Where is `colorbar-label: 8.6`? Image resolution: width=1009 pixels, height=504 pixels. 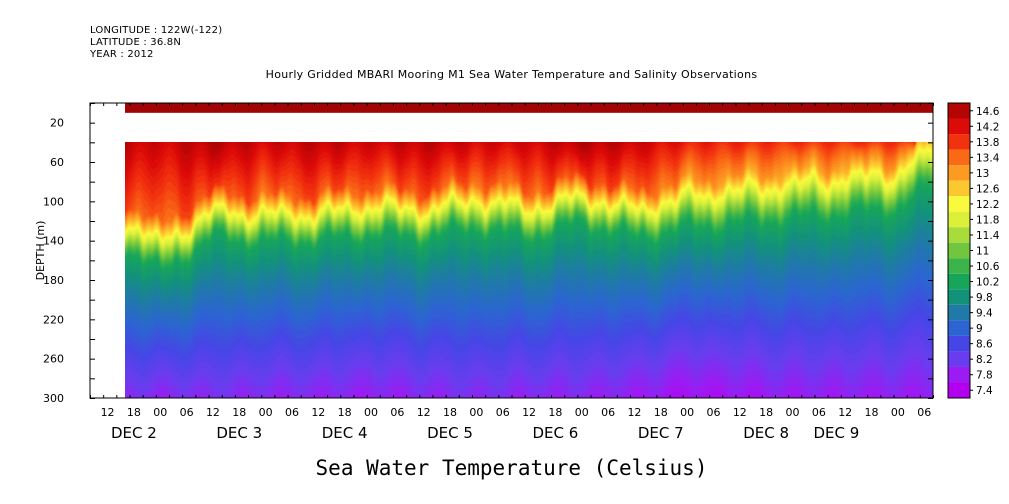 colorbar-label: 8.6 is located at coordinates (984, 345).